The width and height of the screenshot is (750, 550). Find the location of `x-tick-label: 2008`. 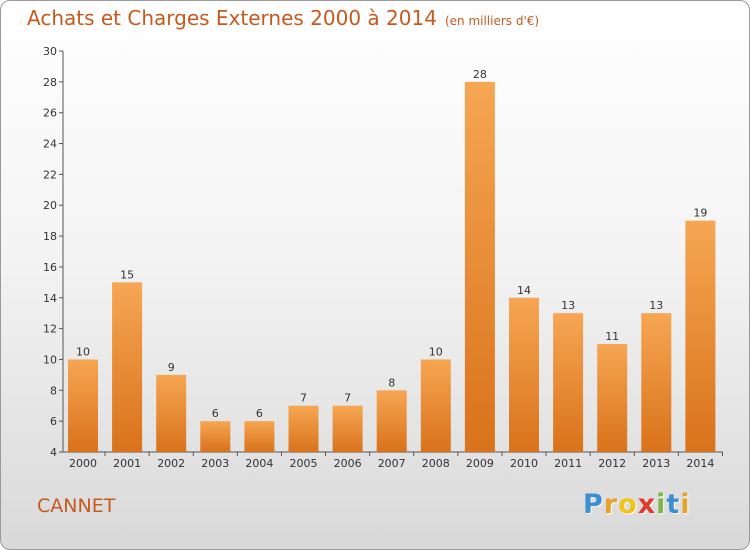

x-tick-label: 2008 is located at coordinates (436, 463).